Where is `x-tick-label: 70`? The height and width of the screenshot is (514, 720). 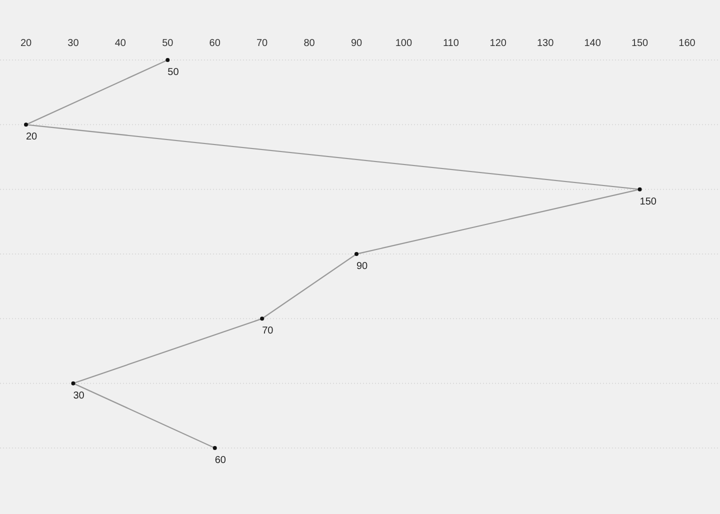
x-tick-label: 70 is located at coordinates (262, 43).